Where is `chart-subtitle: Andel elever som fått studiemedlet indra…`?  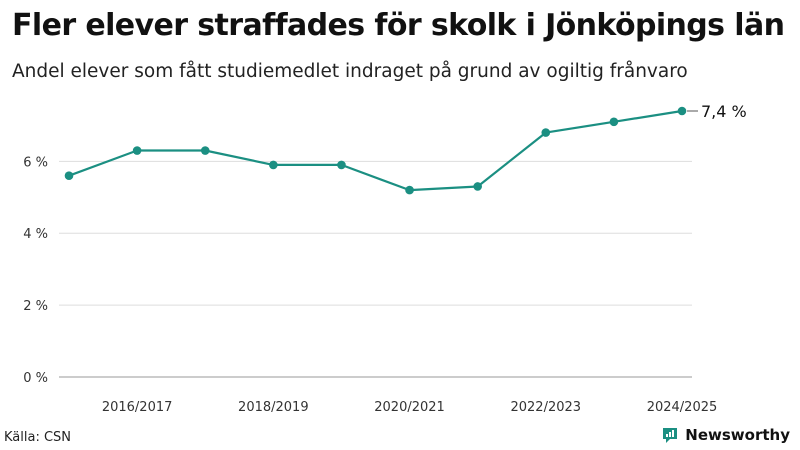
chart-subtitle: Andel elever som fått studiemedlet indra… is located at coordinates (350, 71).